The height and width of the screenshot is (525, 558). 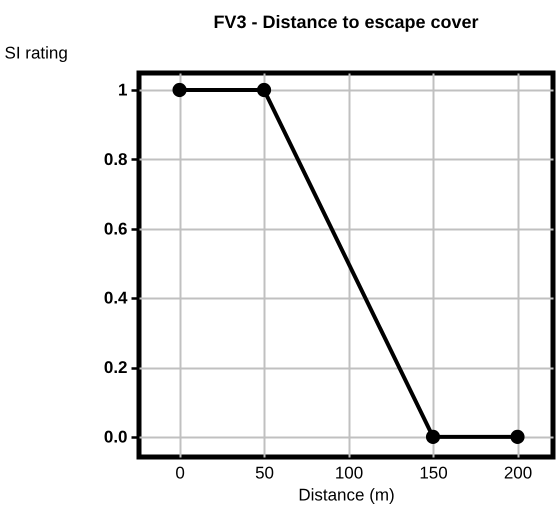 What do you see at coordinates (518, 473) in the screenshot?
I see `x-tick-label: 200` at bounding box center [518, 473].